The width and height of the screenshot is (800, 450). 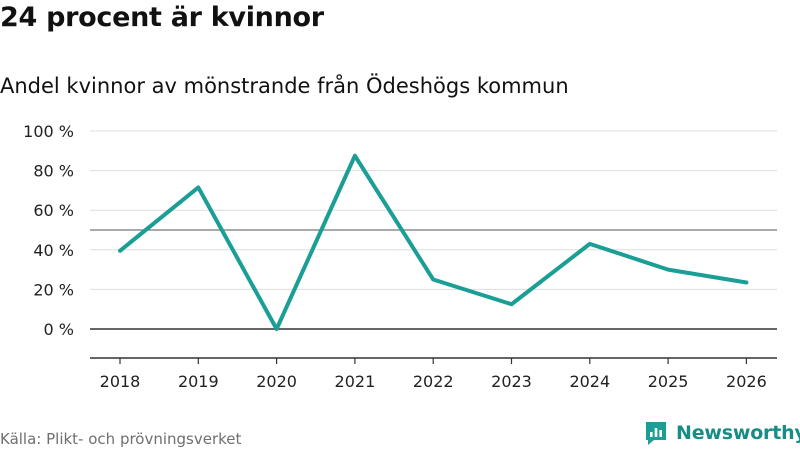 What do you see at coordinates (53, 210) in the screenshot?
I see `y-tick-label: 60 %` at bounding box center [53, 210].